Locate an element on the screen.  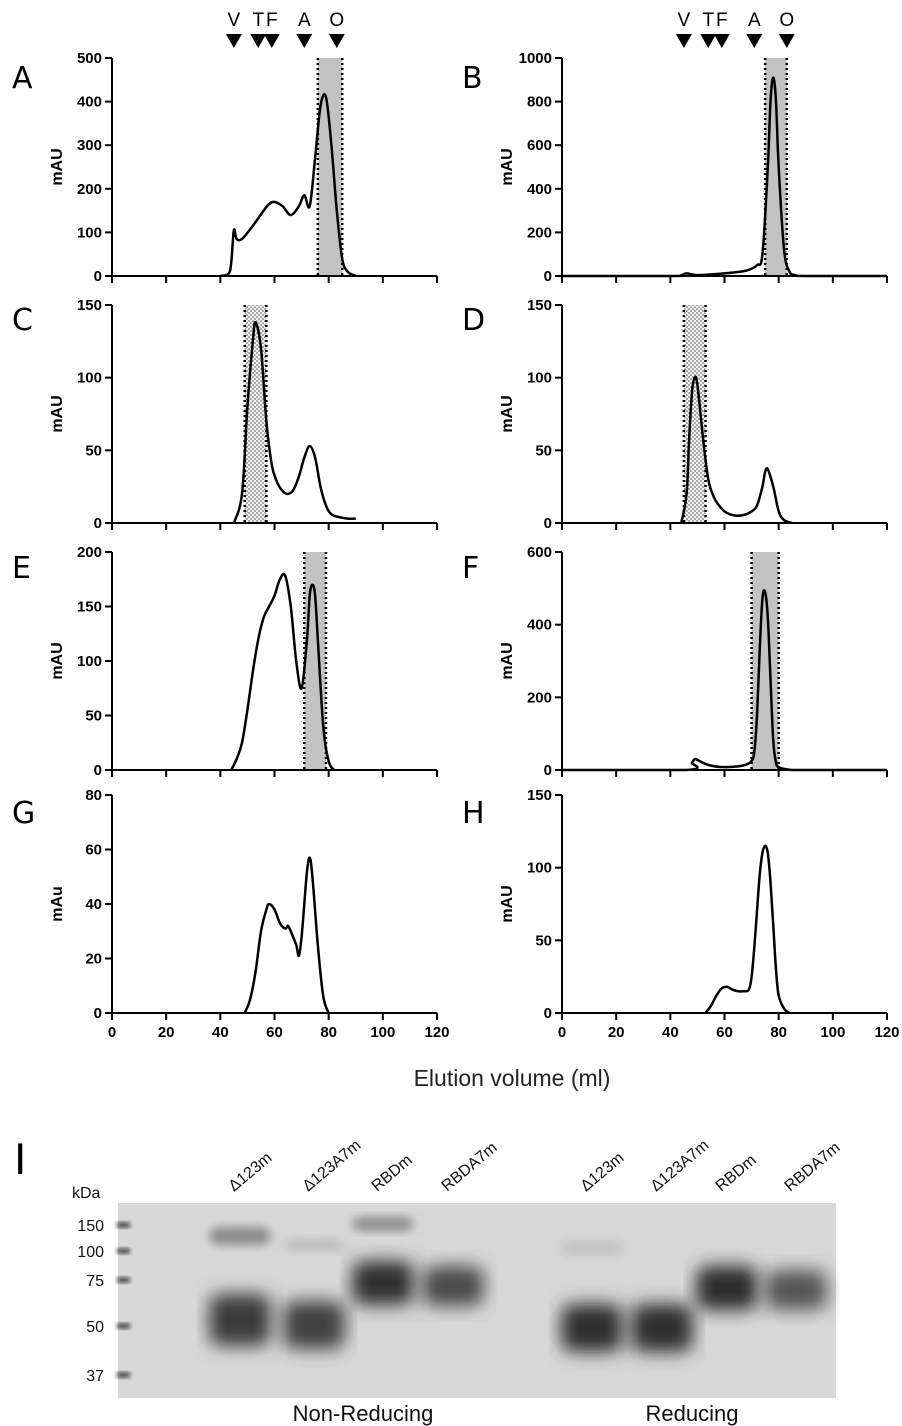
y-axis-label: mAu is located at coordinates (57, 904).